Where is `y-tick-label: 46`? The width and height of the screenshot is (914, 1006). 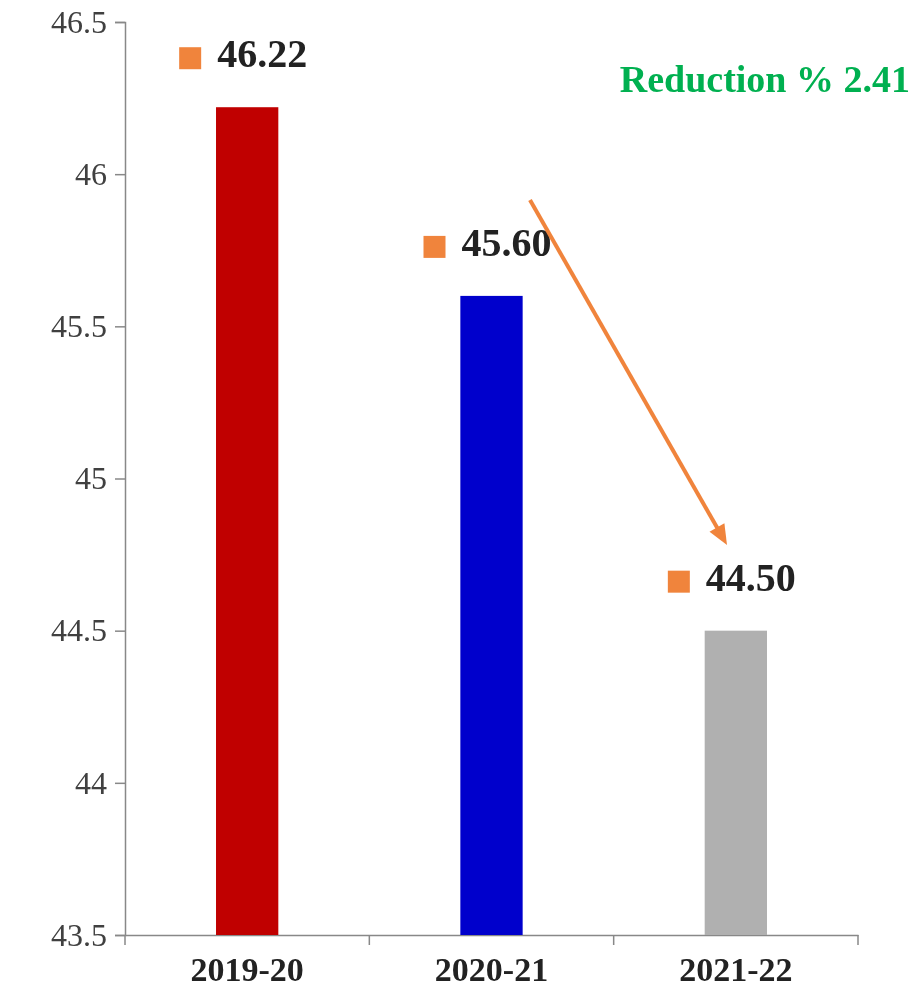
y-tick-label: 46 is located at coordinates (91, 173).